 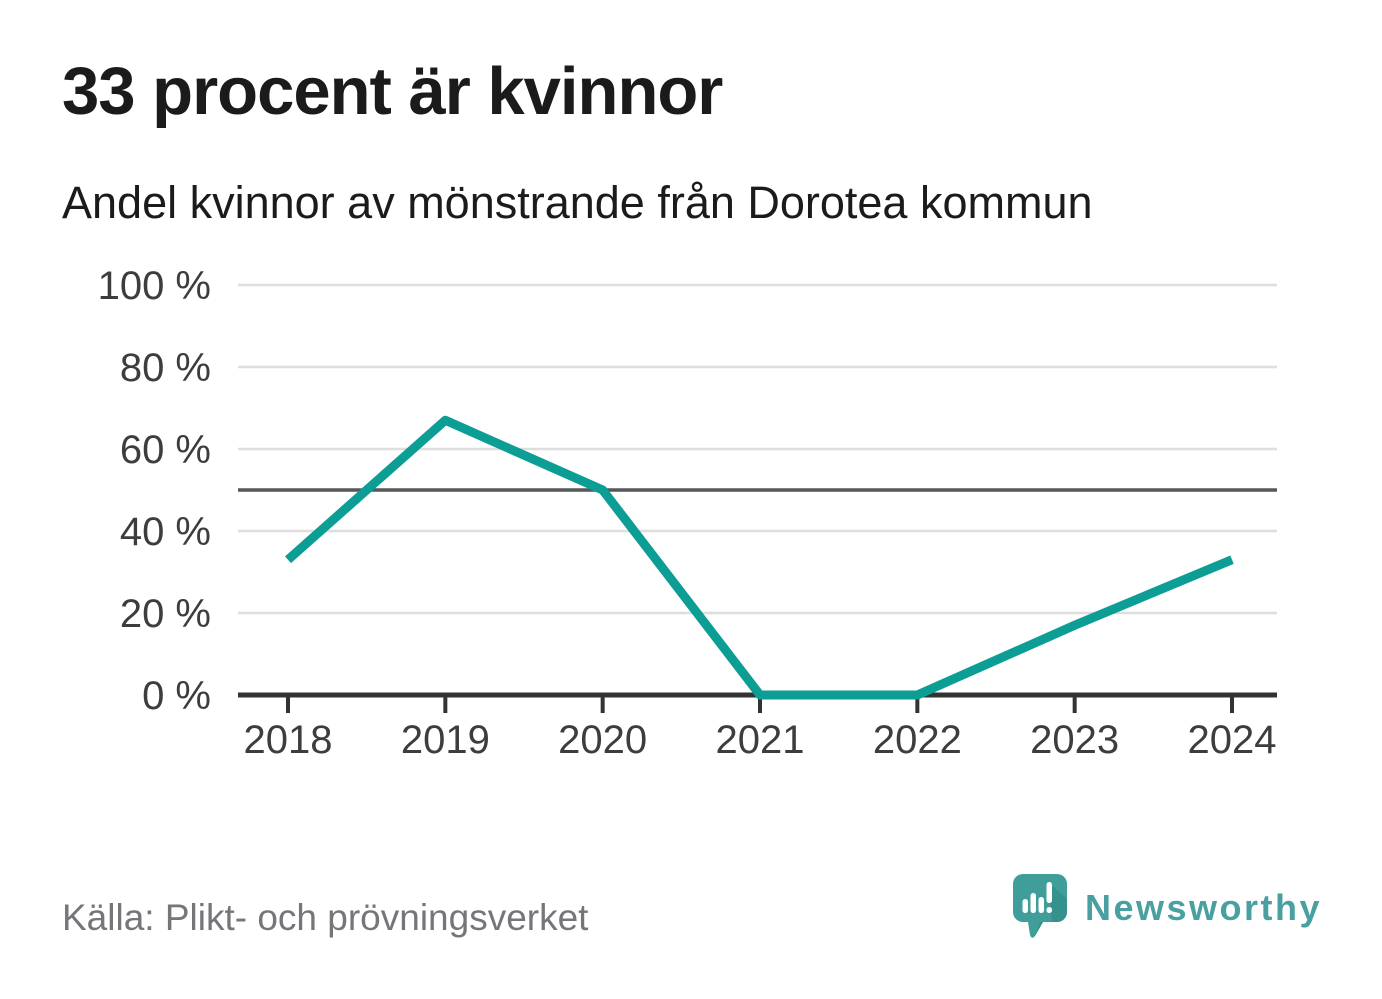 What do you see at coordinates (917, 740) in the screenshot?
I see `x-axis-tick-label: 2022` at bounding box center [917, 740].